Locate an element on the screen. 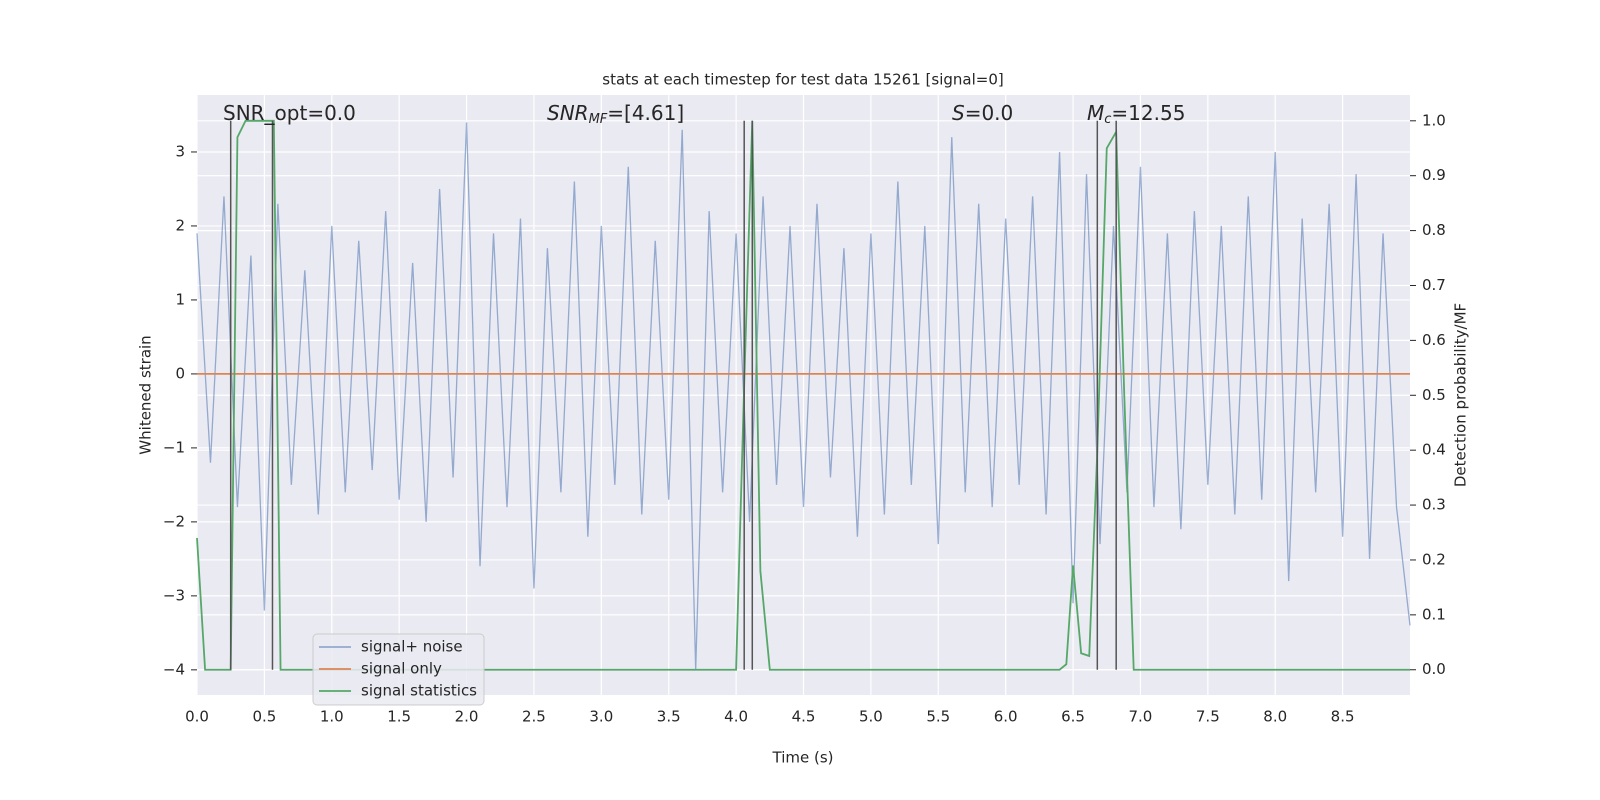  x-tick-label: 0.5 is located at coordinates (264, 717).